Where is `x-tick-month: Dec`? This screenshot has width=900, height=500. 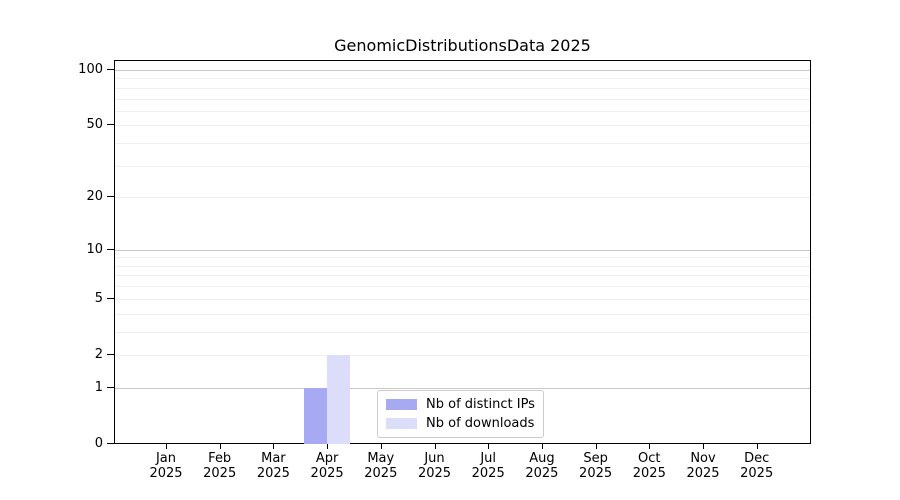
x-tick-month: Dec is located at coordinates (757, 458).